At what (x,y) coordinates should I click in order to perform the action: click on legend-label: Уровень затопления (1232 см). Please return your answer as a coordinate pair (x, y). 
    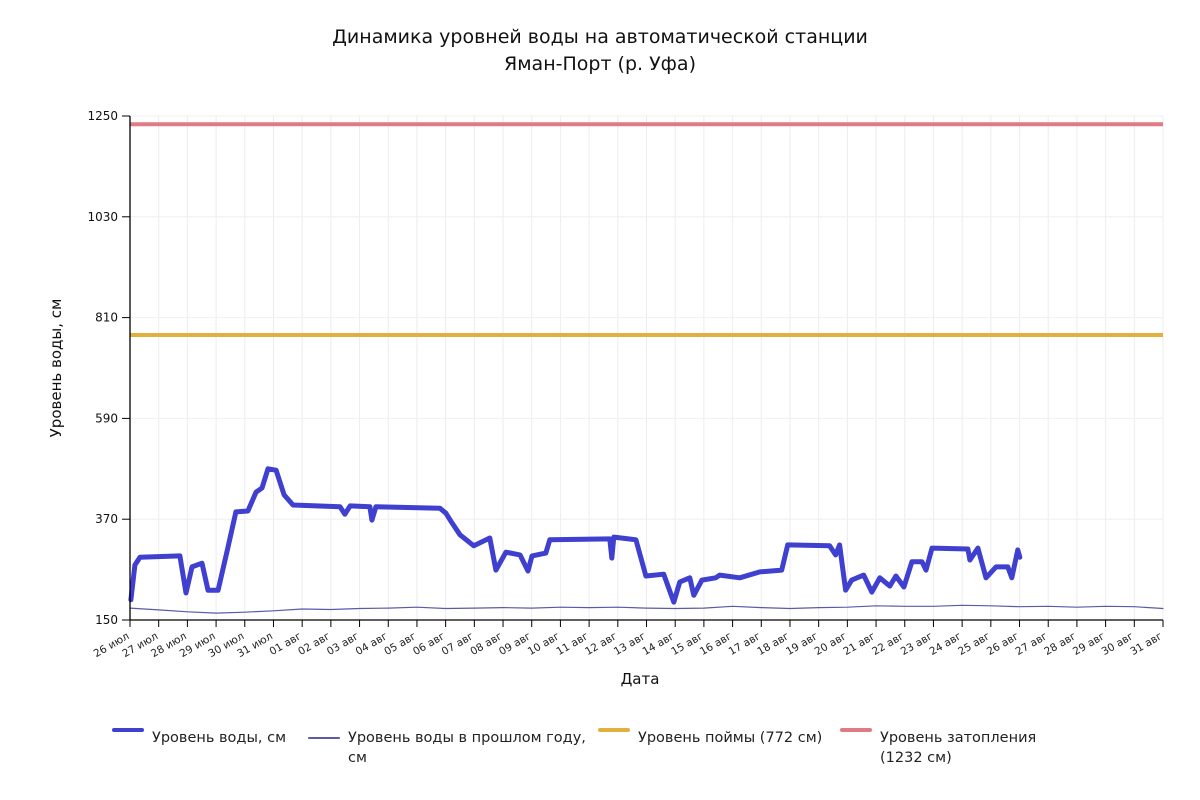
    Looking at the image, I should click on (958, 748).